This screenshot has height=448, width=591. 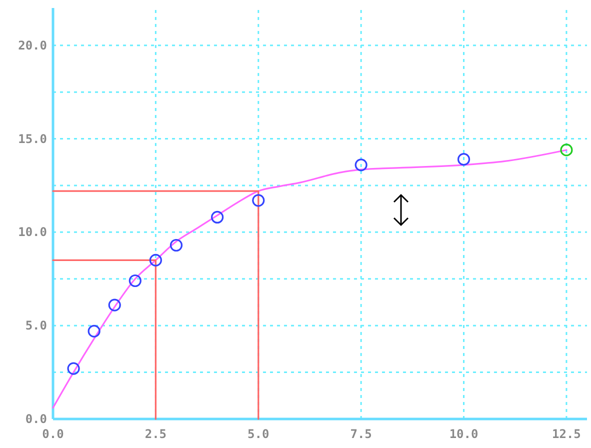 I want to click on y-tick-label: 20.0, so click(x=32, y=45).